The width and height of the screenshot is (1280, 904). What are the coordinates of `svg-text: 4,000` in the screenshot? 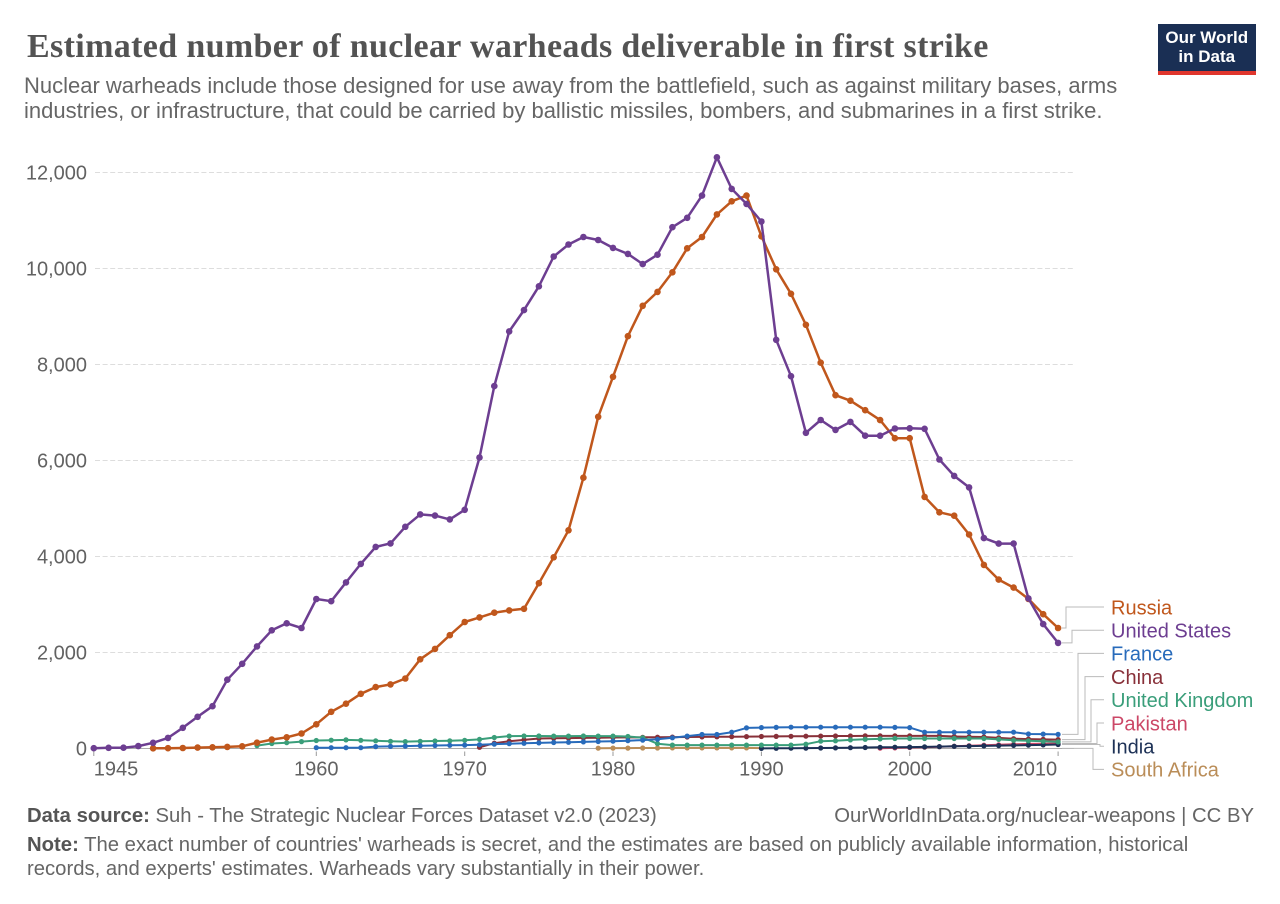 It's located at (62, 558).